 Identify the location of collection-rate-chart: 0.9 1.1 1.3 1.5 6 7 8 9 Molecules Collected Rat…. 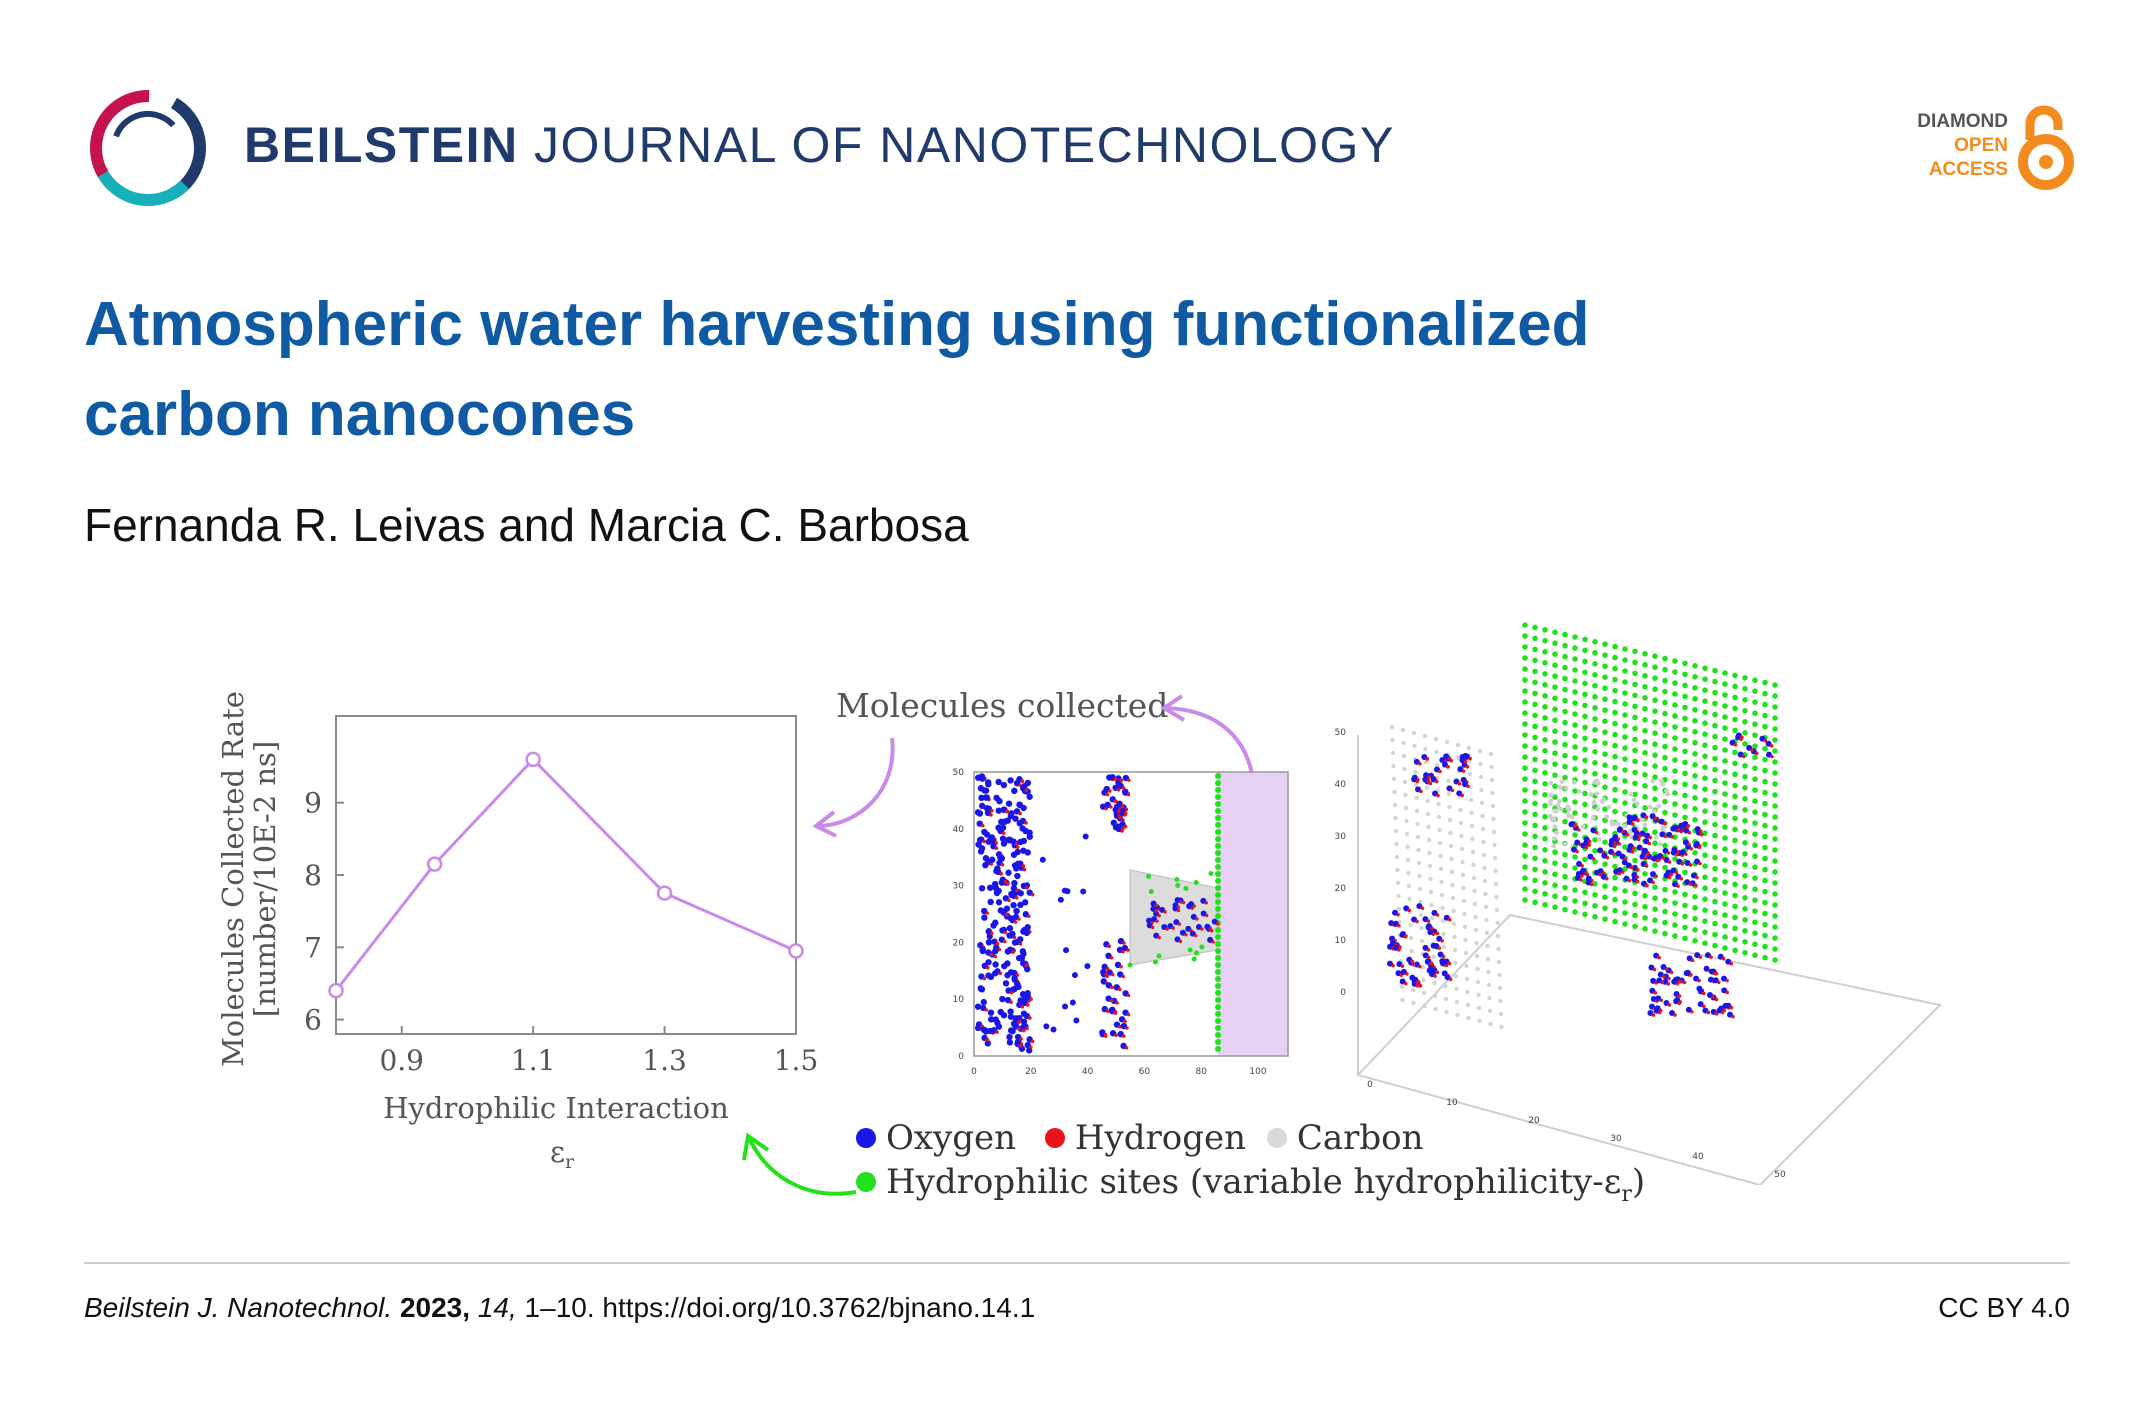
(517, 932).